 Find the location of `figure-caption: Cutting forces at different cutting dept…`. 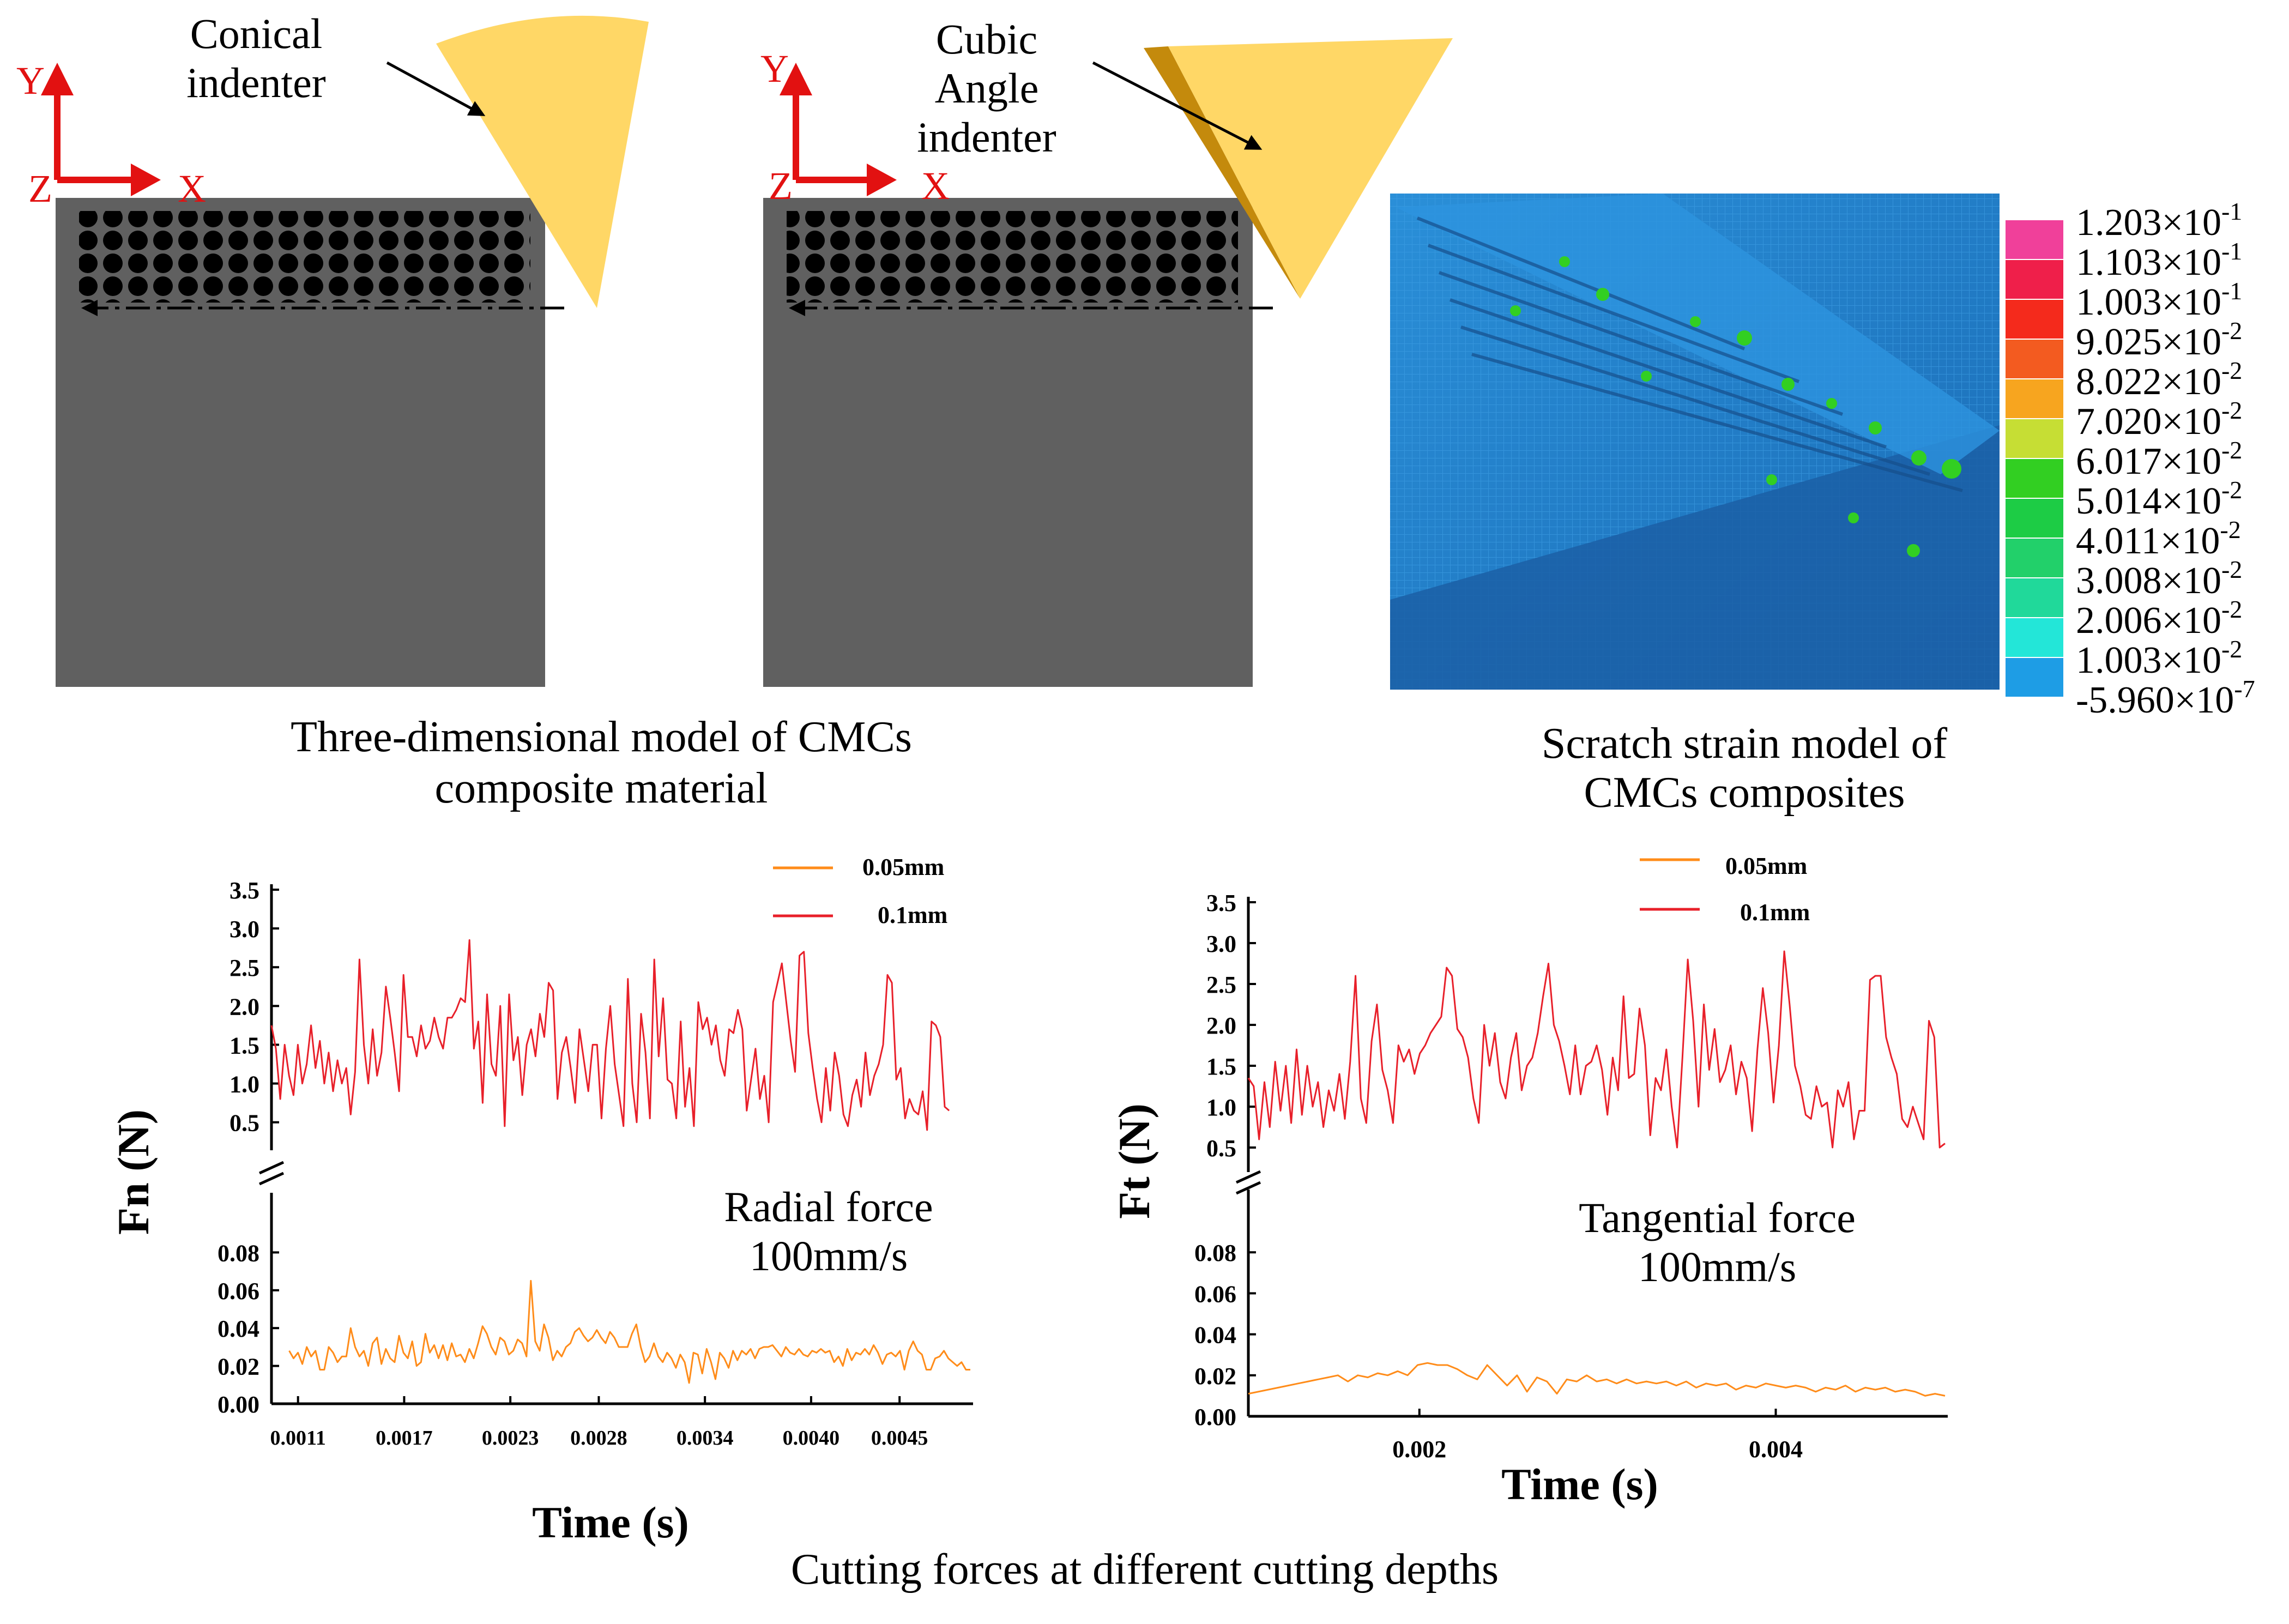

figure-caption: Cutting forces at different cutting dept… is located at coordinates (1145, 1569).